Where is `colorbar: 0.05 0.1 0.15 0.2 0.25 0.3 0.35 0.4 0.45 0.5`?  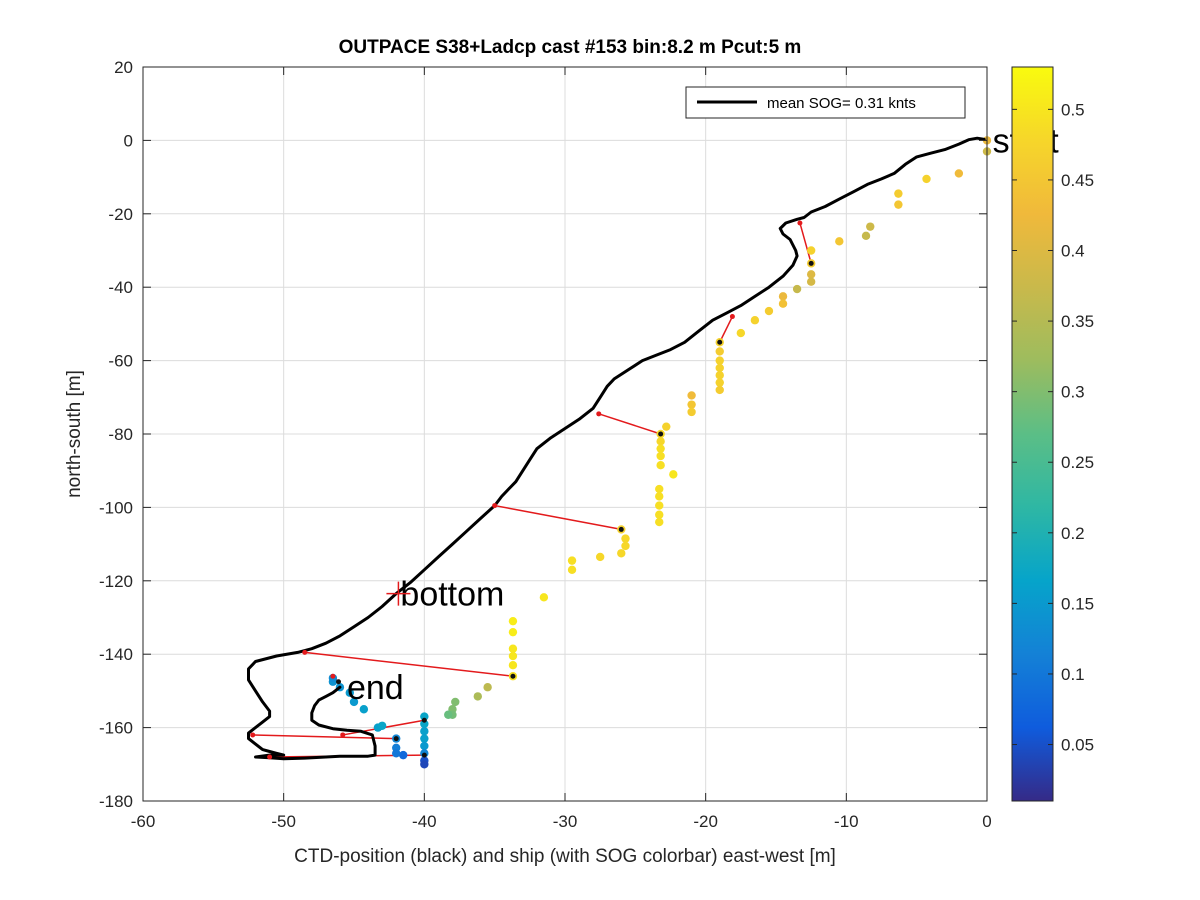
colorbar: 0.05 0.1 0.15 0.2 0.25 0.3 0.35 0.4 0.45 0.5 is located at coordinates (1052, 434).